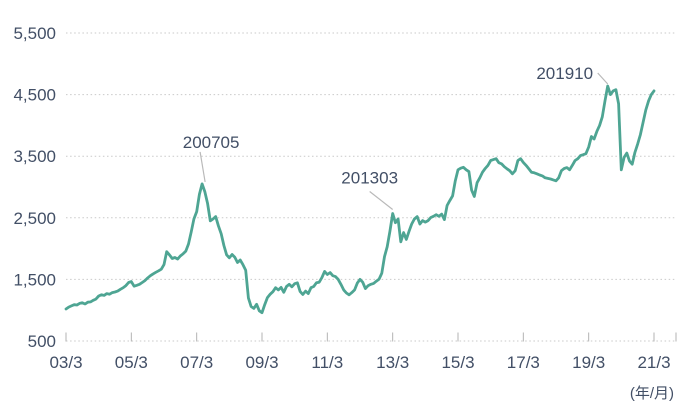 This screenshot has height=414, width=700. I want to click on annotation: 201910, so click(572, 74).